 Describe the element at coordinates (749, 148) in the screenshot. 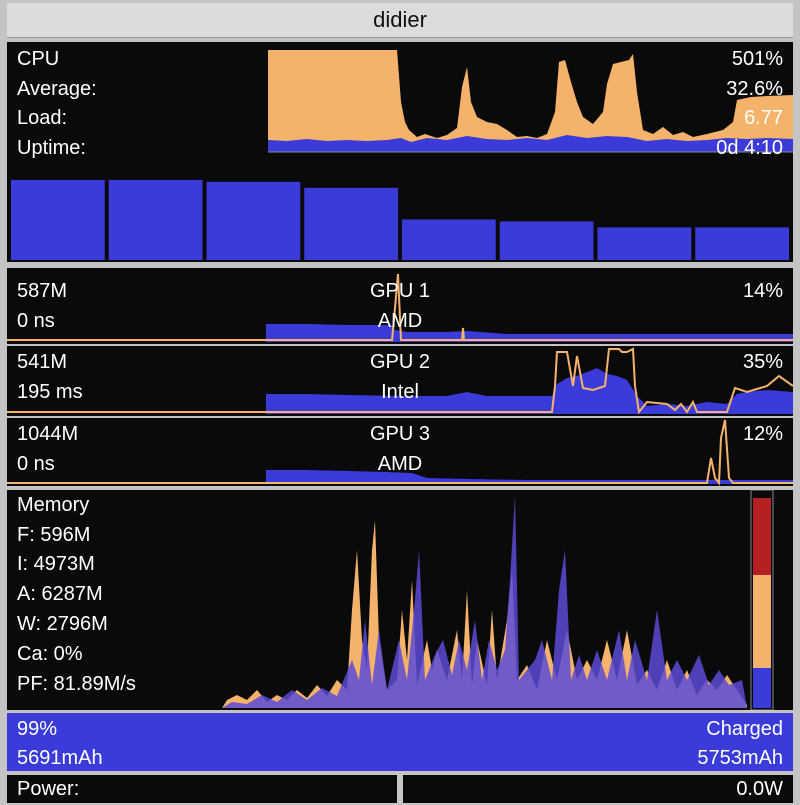

I see `cpu-uptime-value: 0d 4:10` at that location.